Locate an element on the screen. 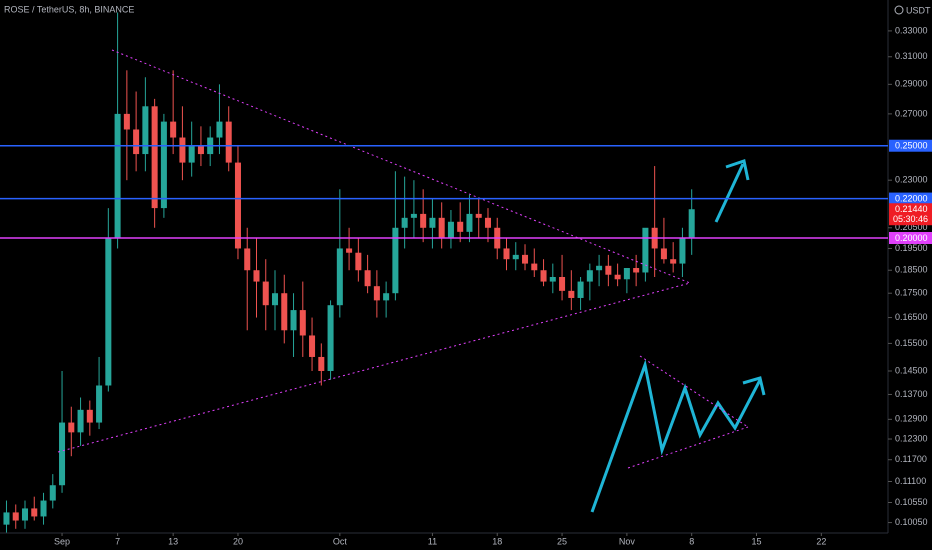 The width and height of the screenshot is (932, 550). y-tick-label: 0.23000 is located at coordinates (911, 180).